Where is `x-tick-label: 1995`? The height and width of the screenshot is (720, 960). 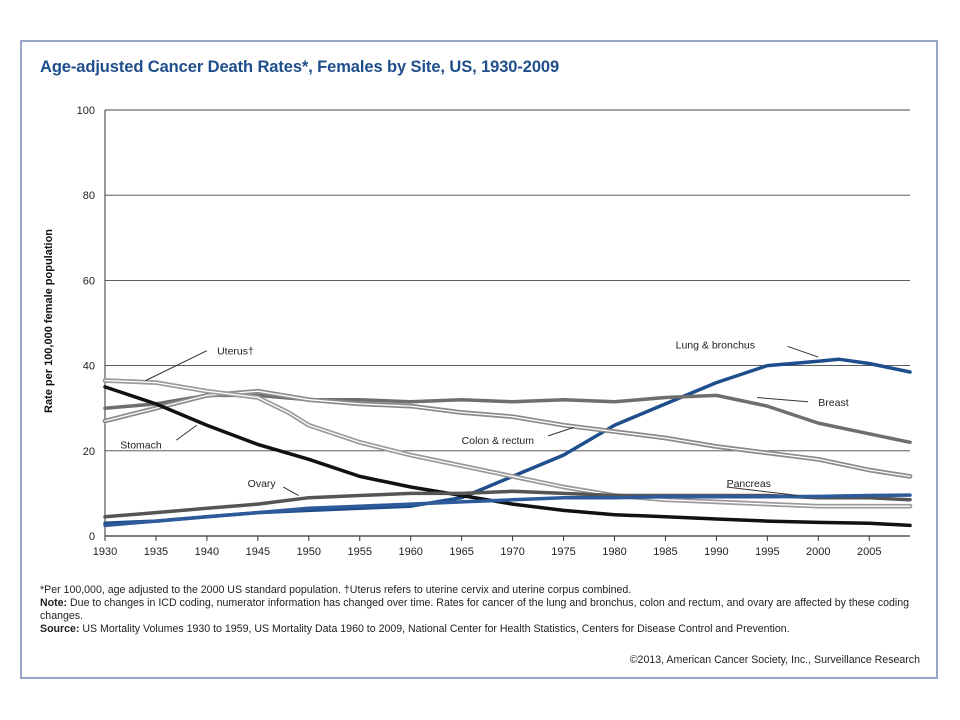
x-tick-label: 1995 is located at coordinates (767, 552).